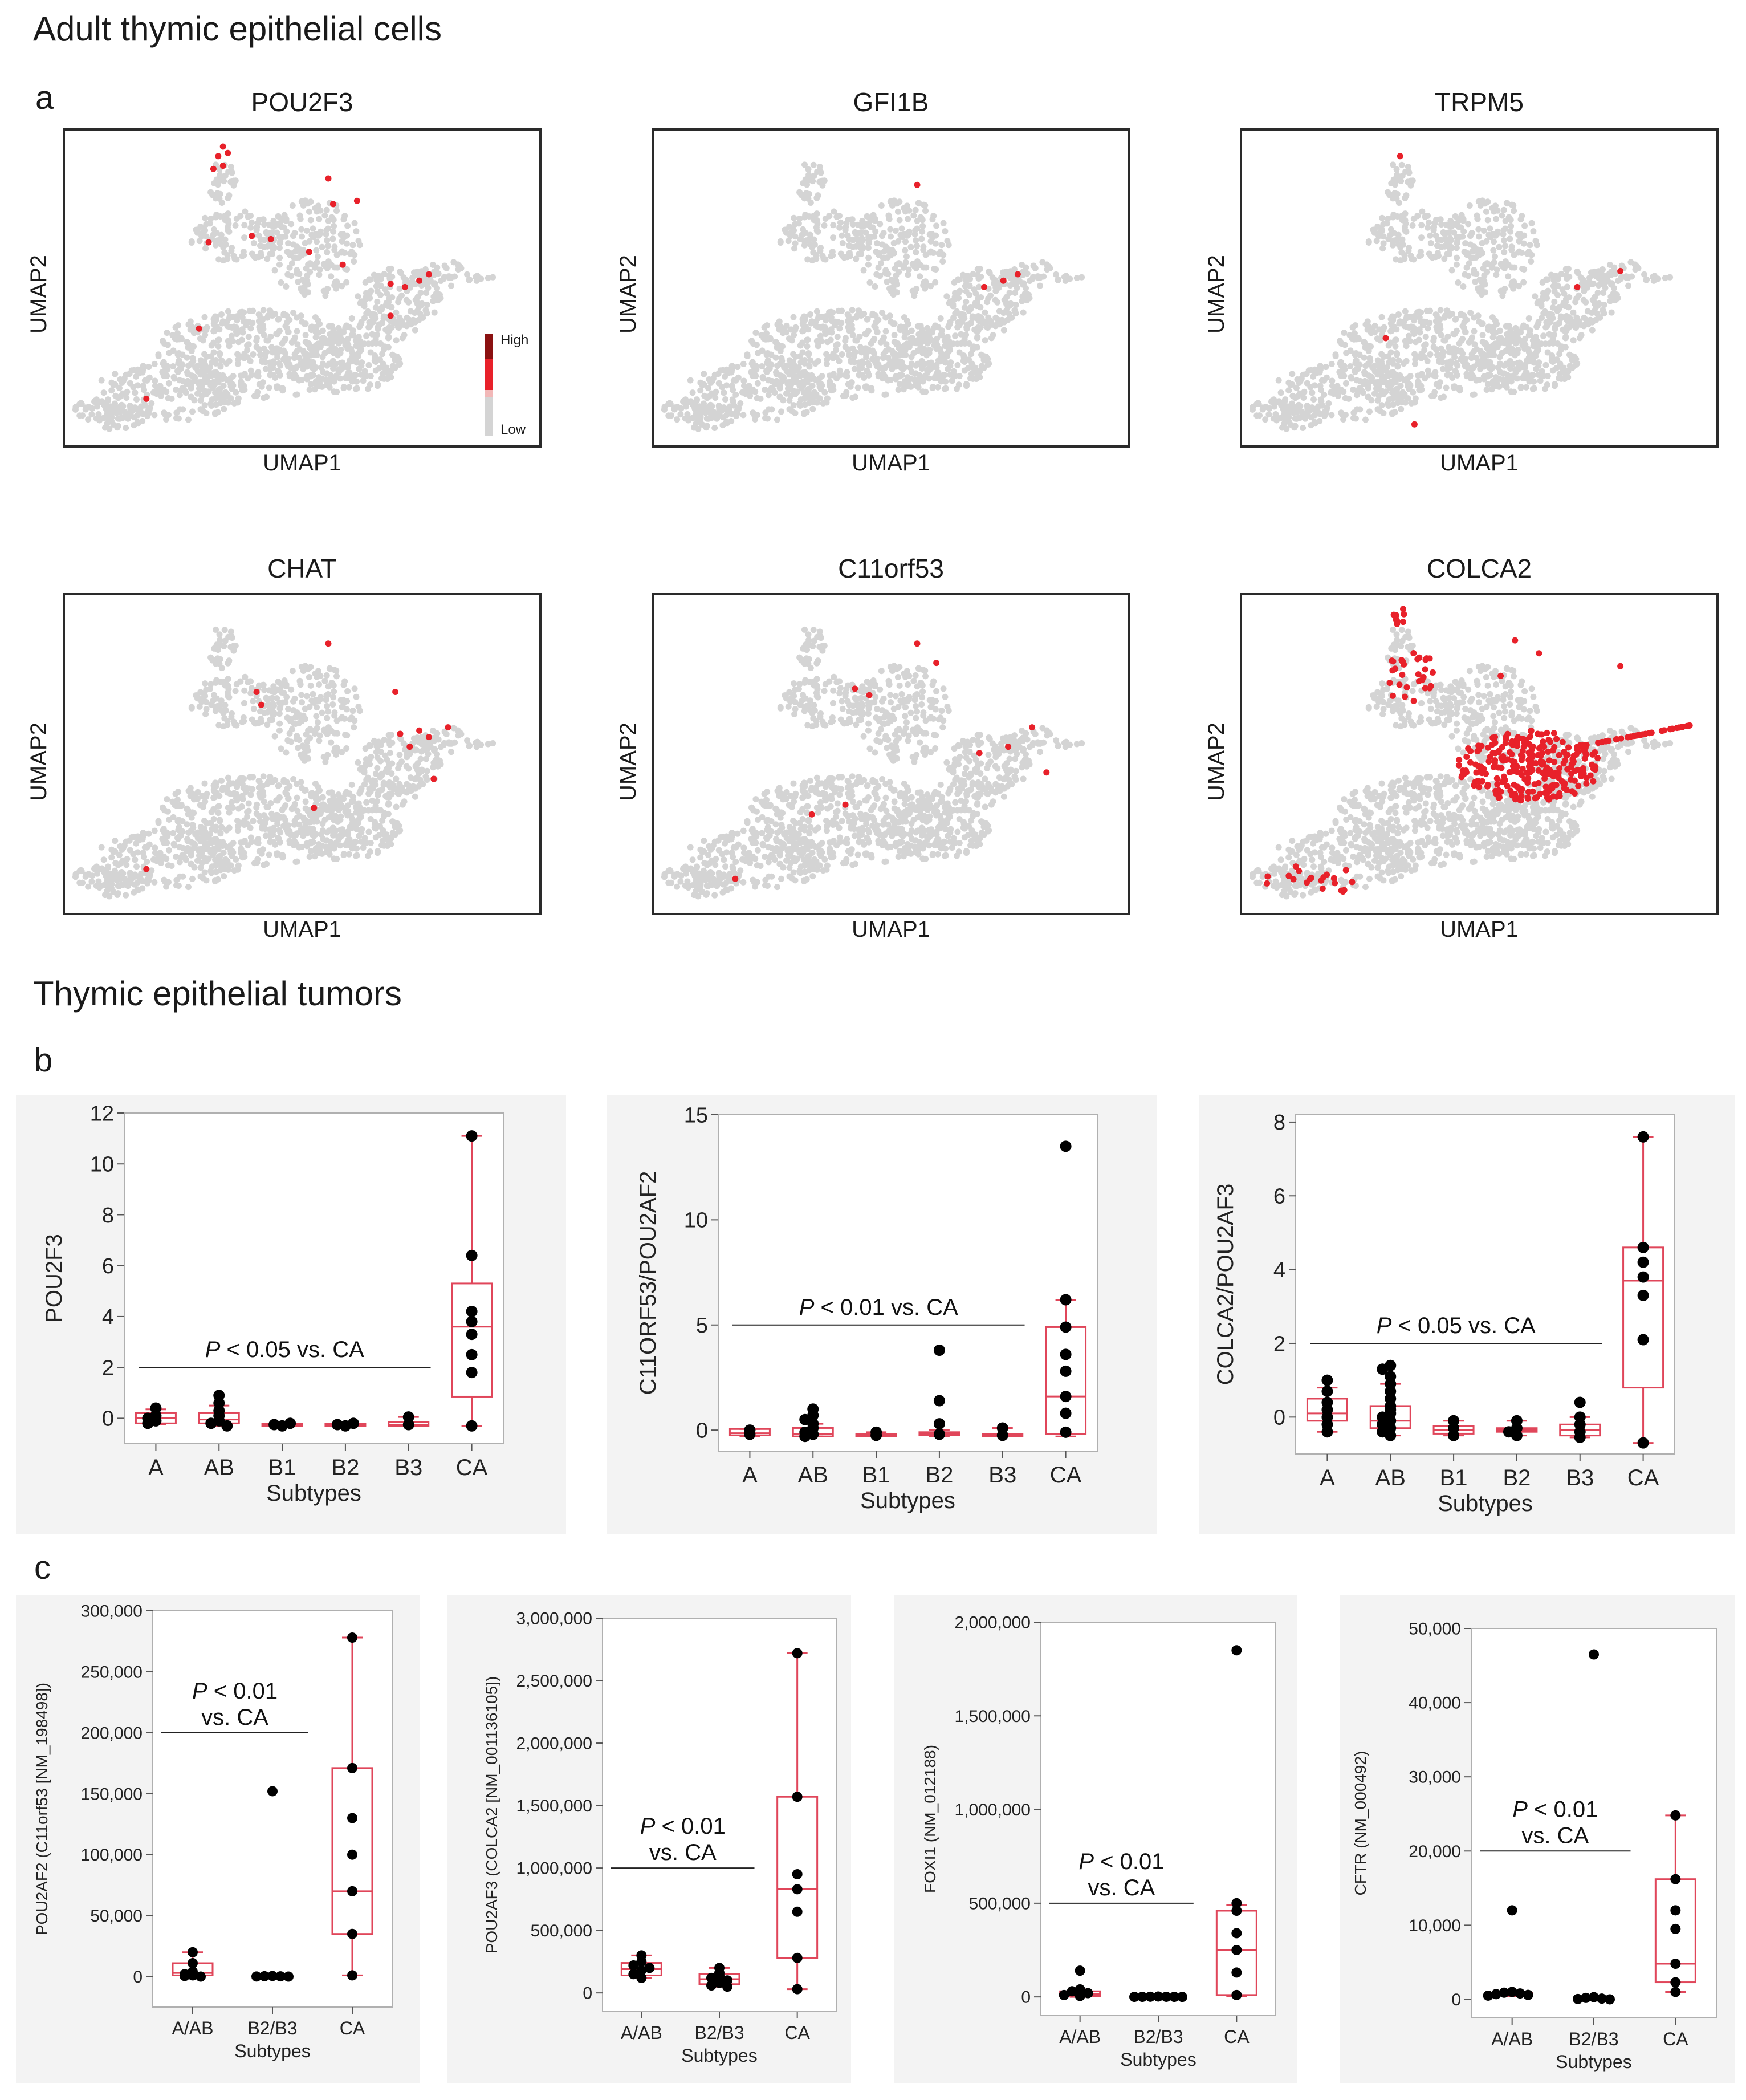 Image resolution: width=1746 pixels, height=2100 pixels. I want to click on umap-xlabel: UMAP1, so click(891, 463).